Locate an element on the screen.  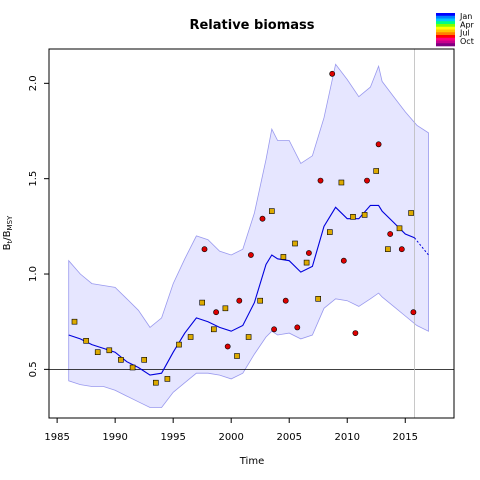
y-axis-label-slash: /B is located at coordinates (7, 235).